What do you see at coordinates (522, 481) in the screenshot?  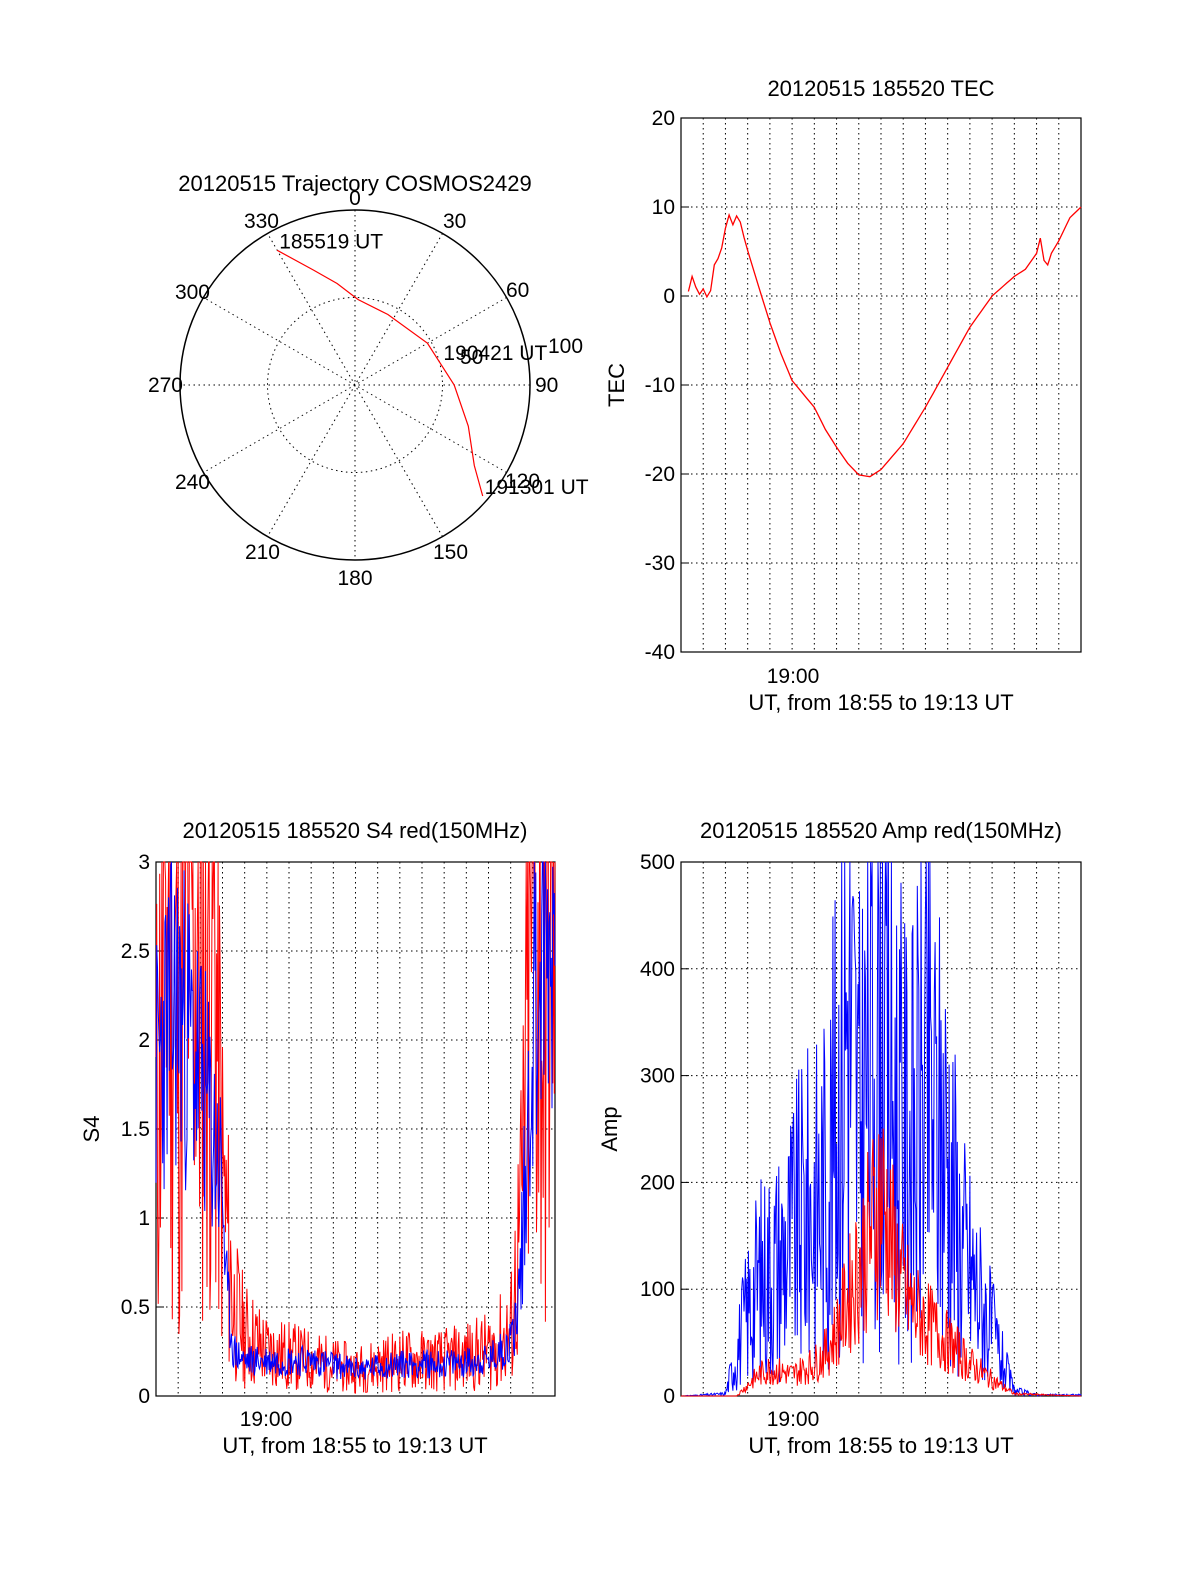 I see `polar-angle-label: 120` at bounding box center [522, 481].